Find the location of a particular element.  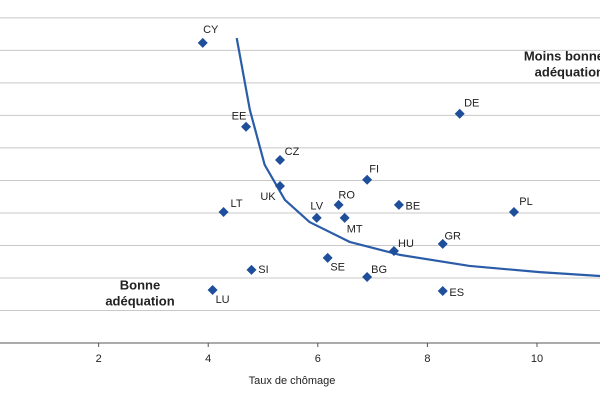

point-label: SI is located at coordinates (263, 270).